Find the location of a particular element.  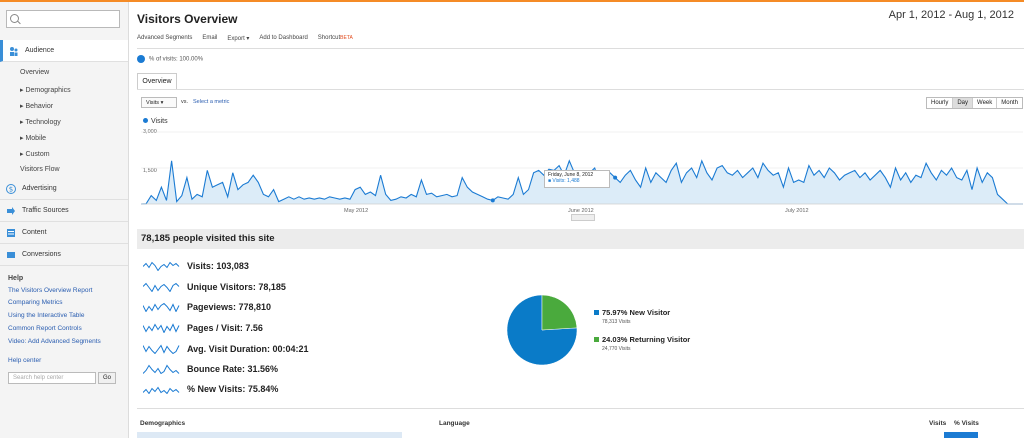

metric-select: Visits ▾ is located at coordinates (159, 102).